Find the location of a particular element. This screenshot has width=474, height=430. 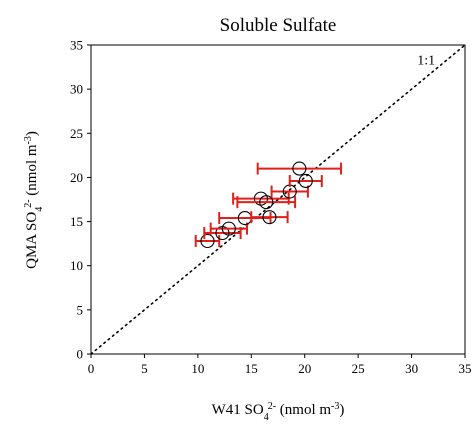

y-axis-label-subscript: 4 is located at coordinates (39, 209).